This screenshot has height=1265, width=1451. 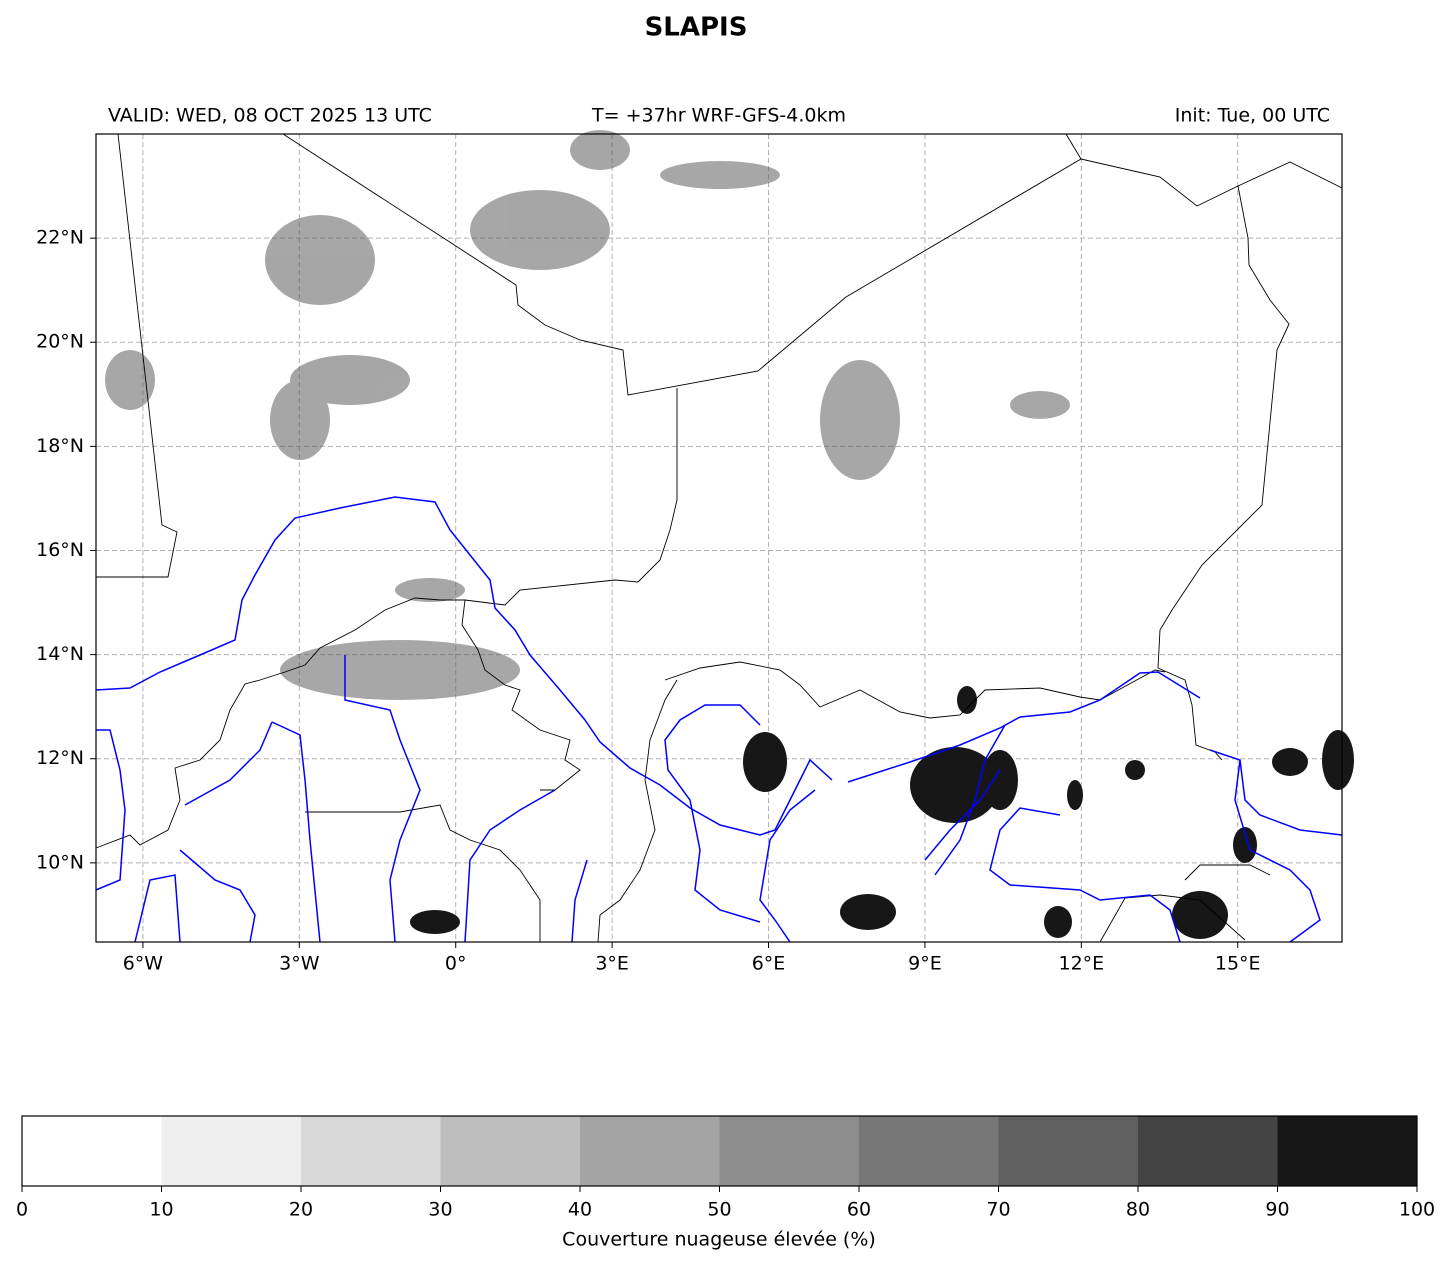 What do you see at coordinates (696, 28) in the screenshot?
I see `title: SLAPIS` at bounding box center [696, 28].